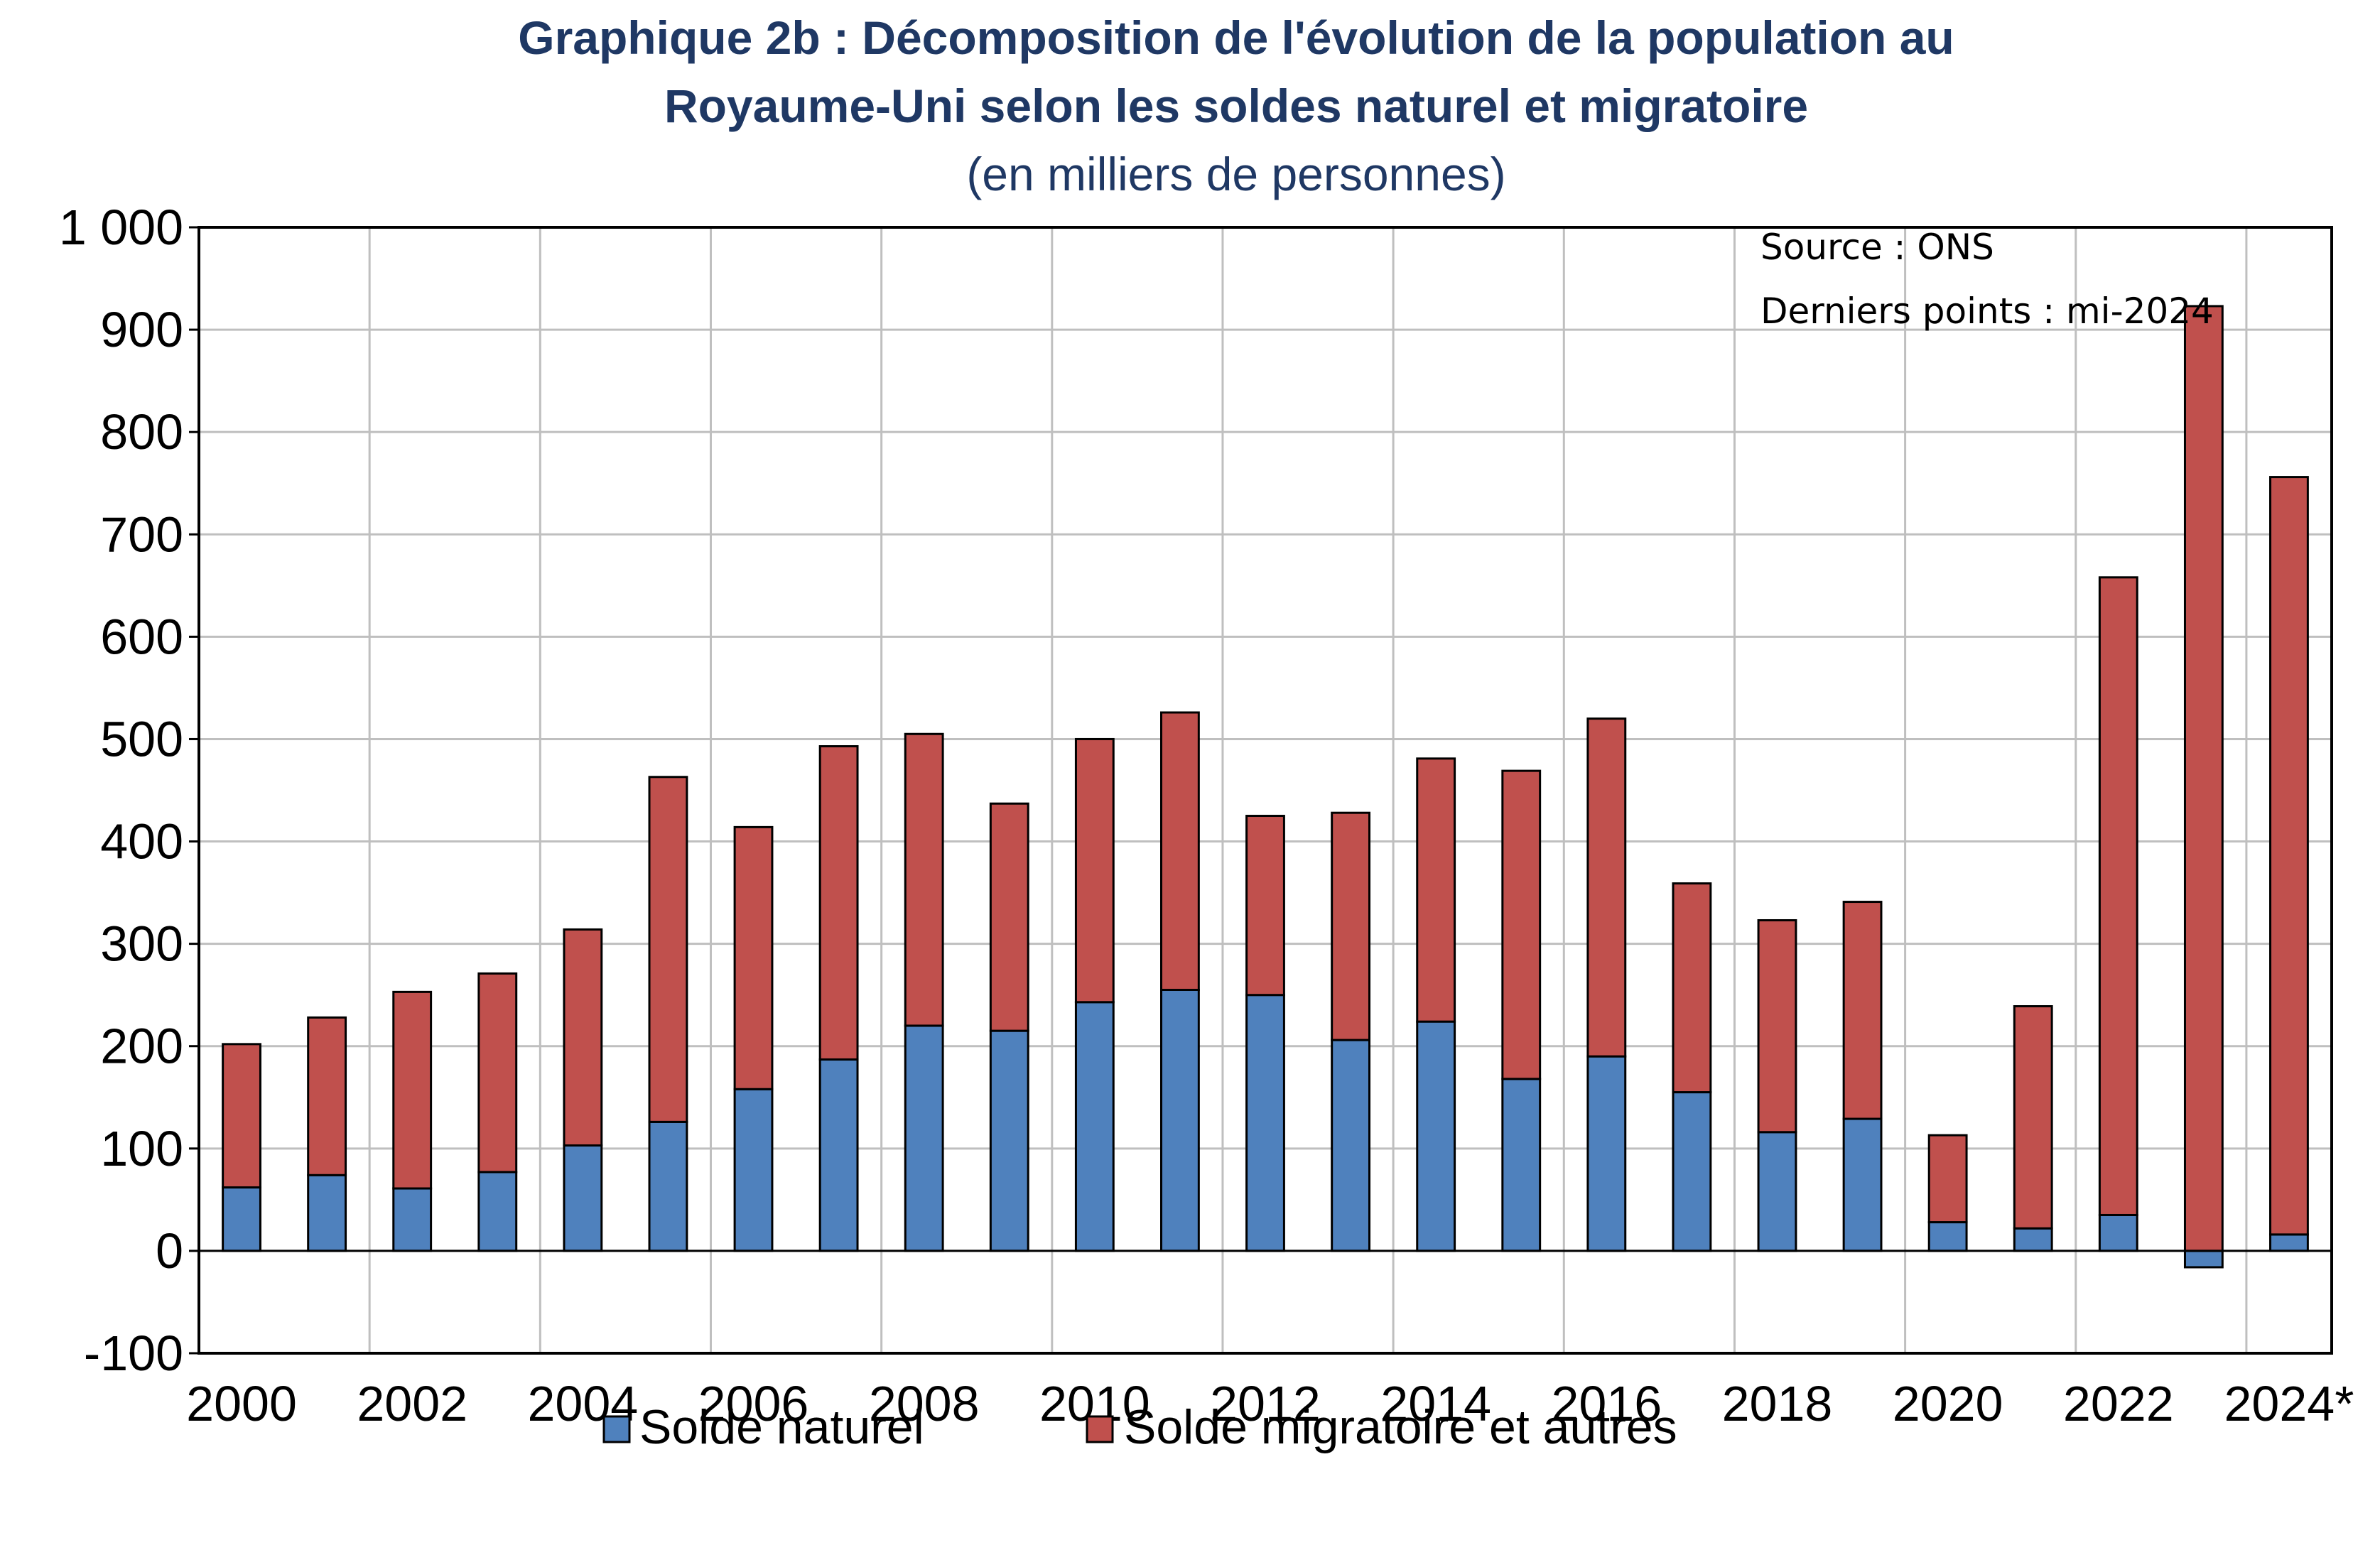 This screenshot has height=1550, width=2380. I want to click on legend-swatch-solde-migratoire, so click(1100, 1429).